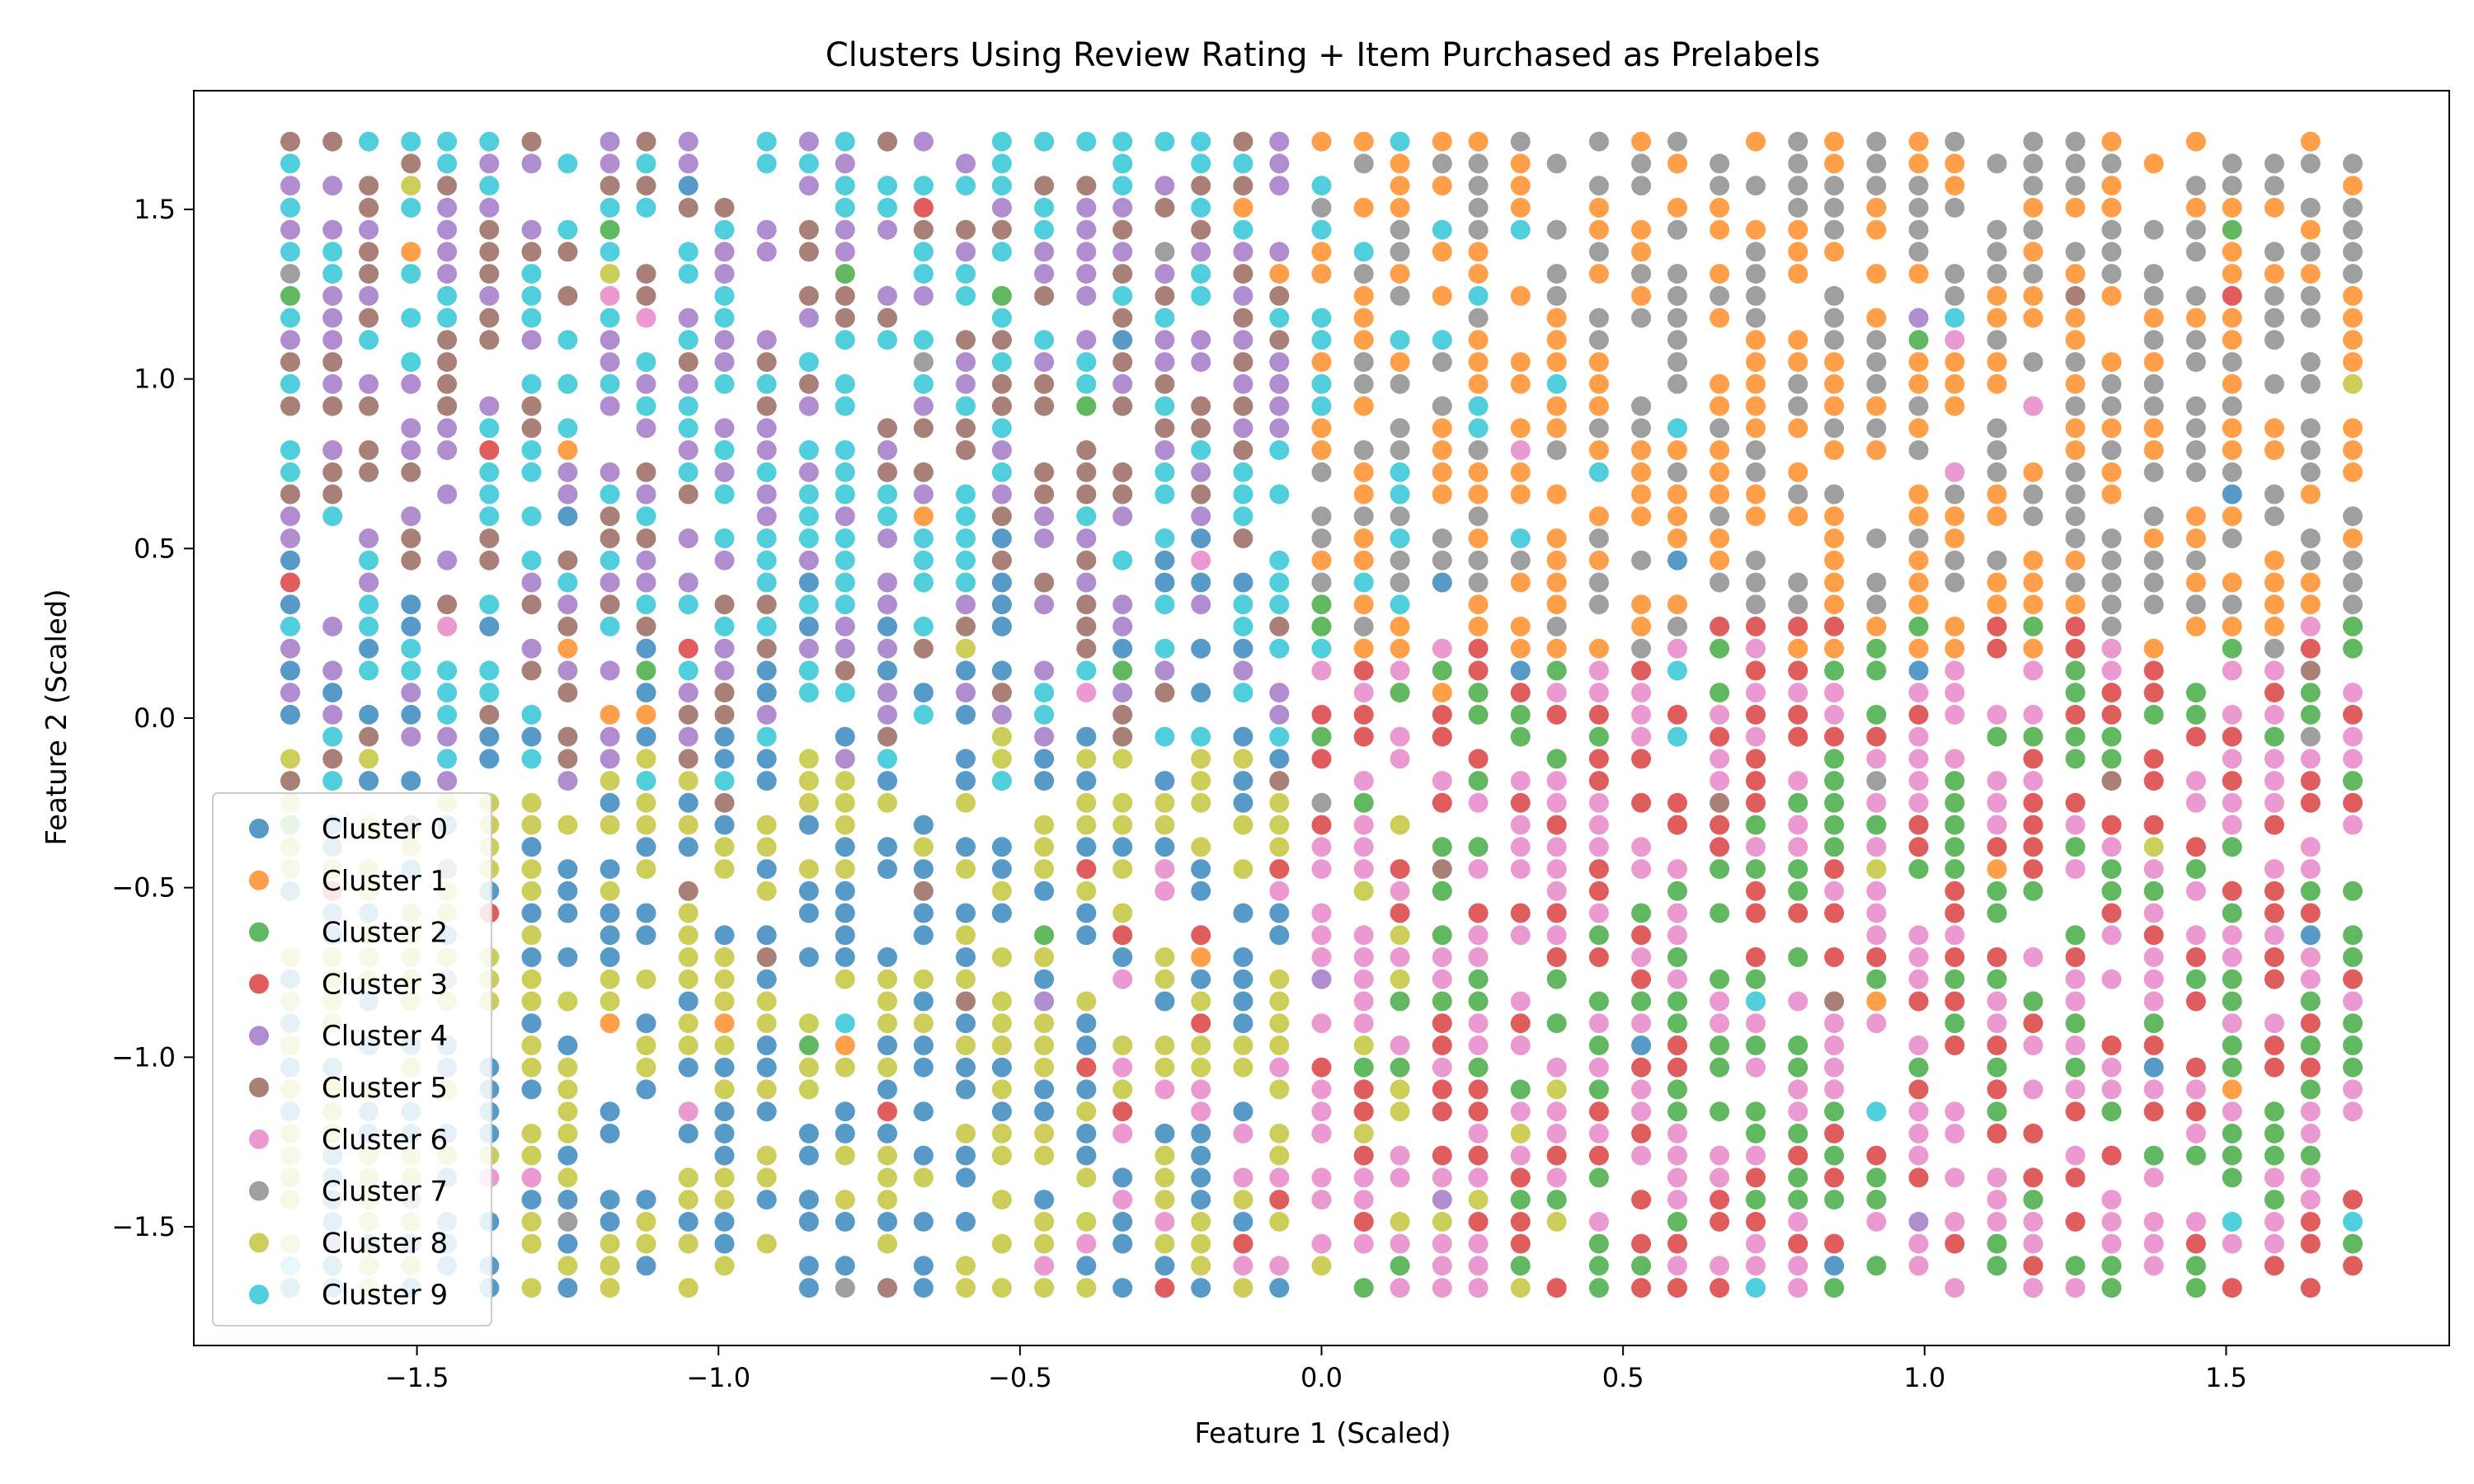 Image resolution: width=2474 pixels, height=1484 pixels. Describe the element at coordinates (718, 1377) in the screenshot. I see `x-tick-label: −1.0` at that location.